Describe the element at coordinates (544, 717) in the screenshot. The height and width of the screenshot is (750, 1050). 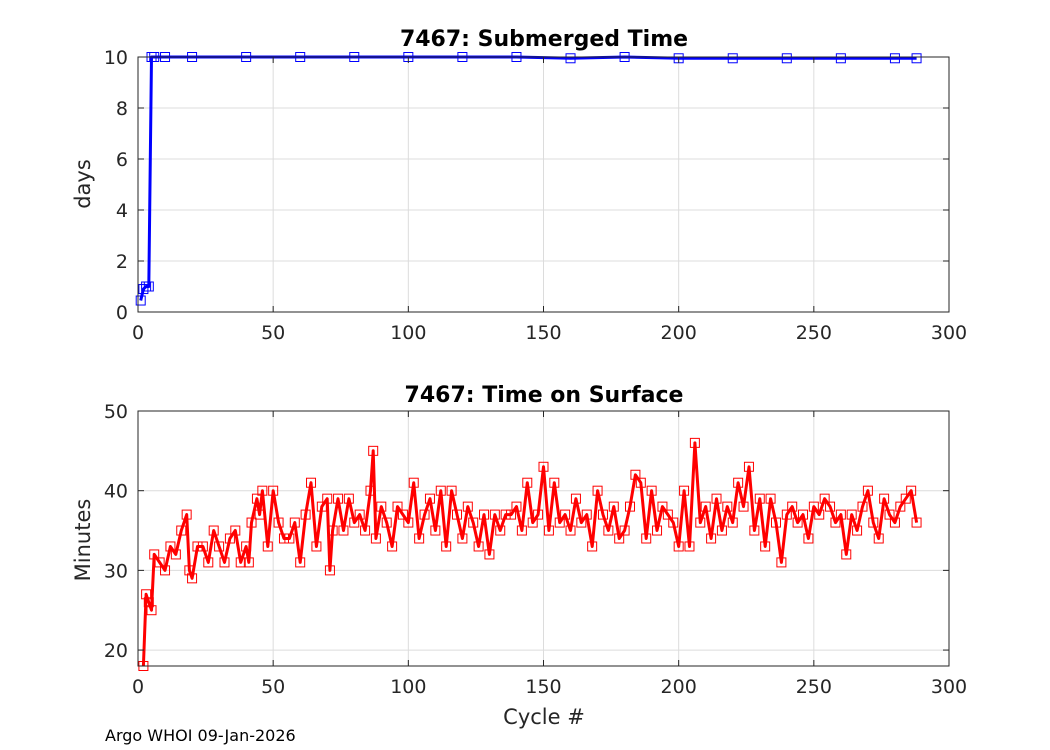
I see `time-on-surface-xlabel: Cycle #` at that location.